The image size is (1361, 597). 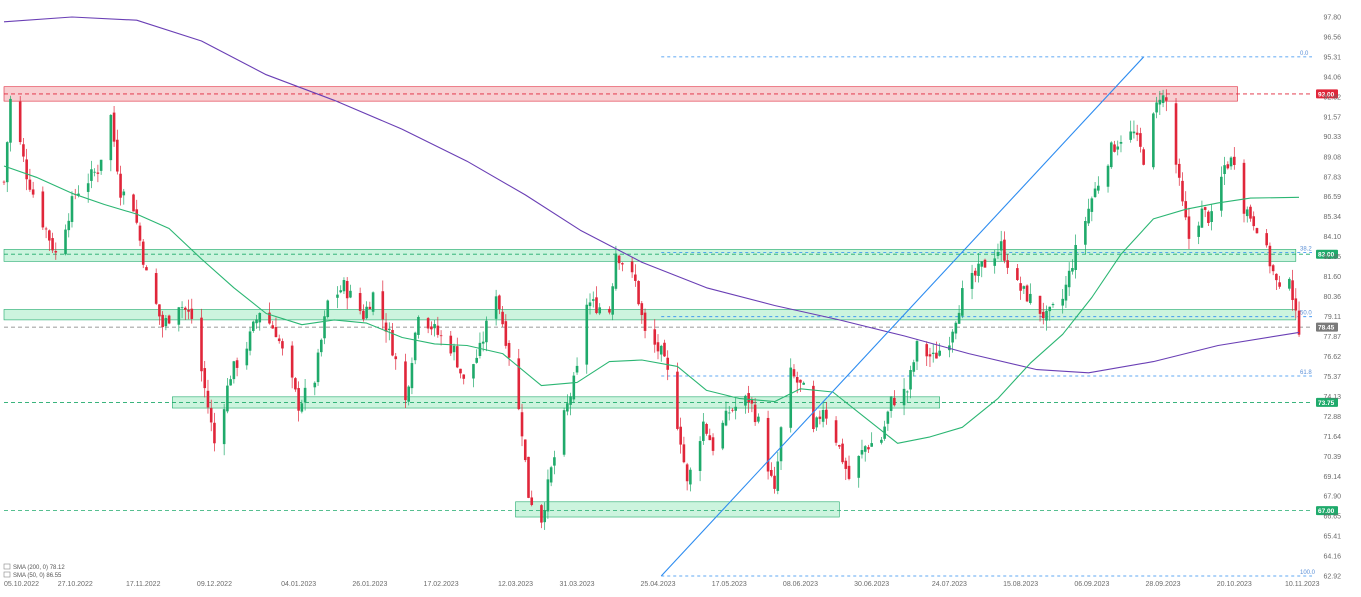 I want to click on fib-label-2: 50.0, so click(x=1306, y=314).